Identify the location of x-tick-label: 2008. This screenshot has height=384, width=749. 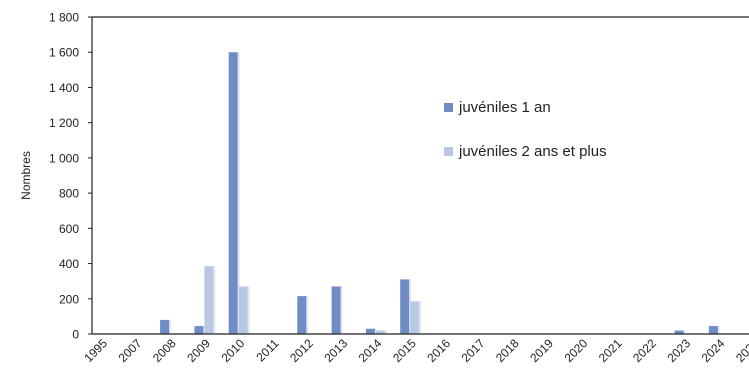
(164, 350).